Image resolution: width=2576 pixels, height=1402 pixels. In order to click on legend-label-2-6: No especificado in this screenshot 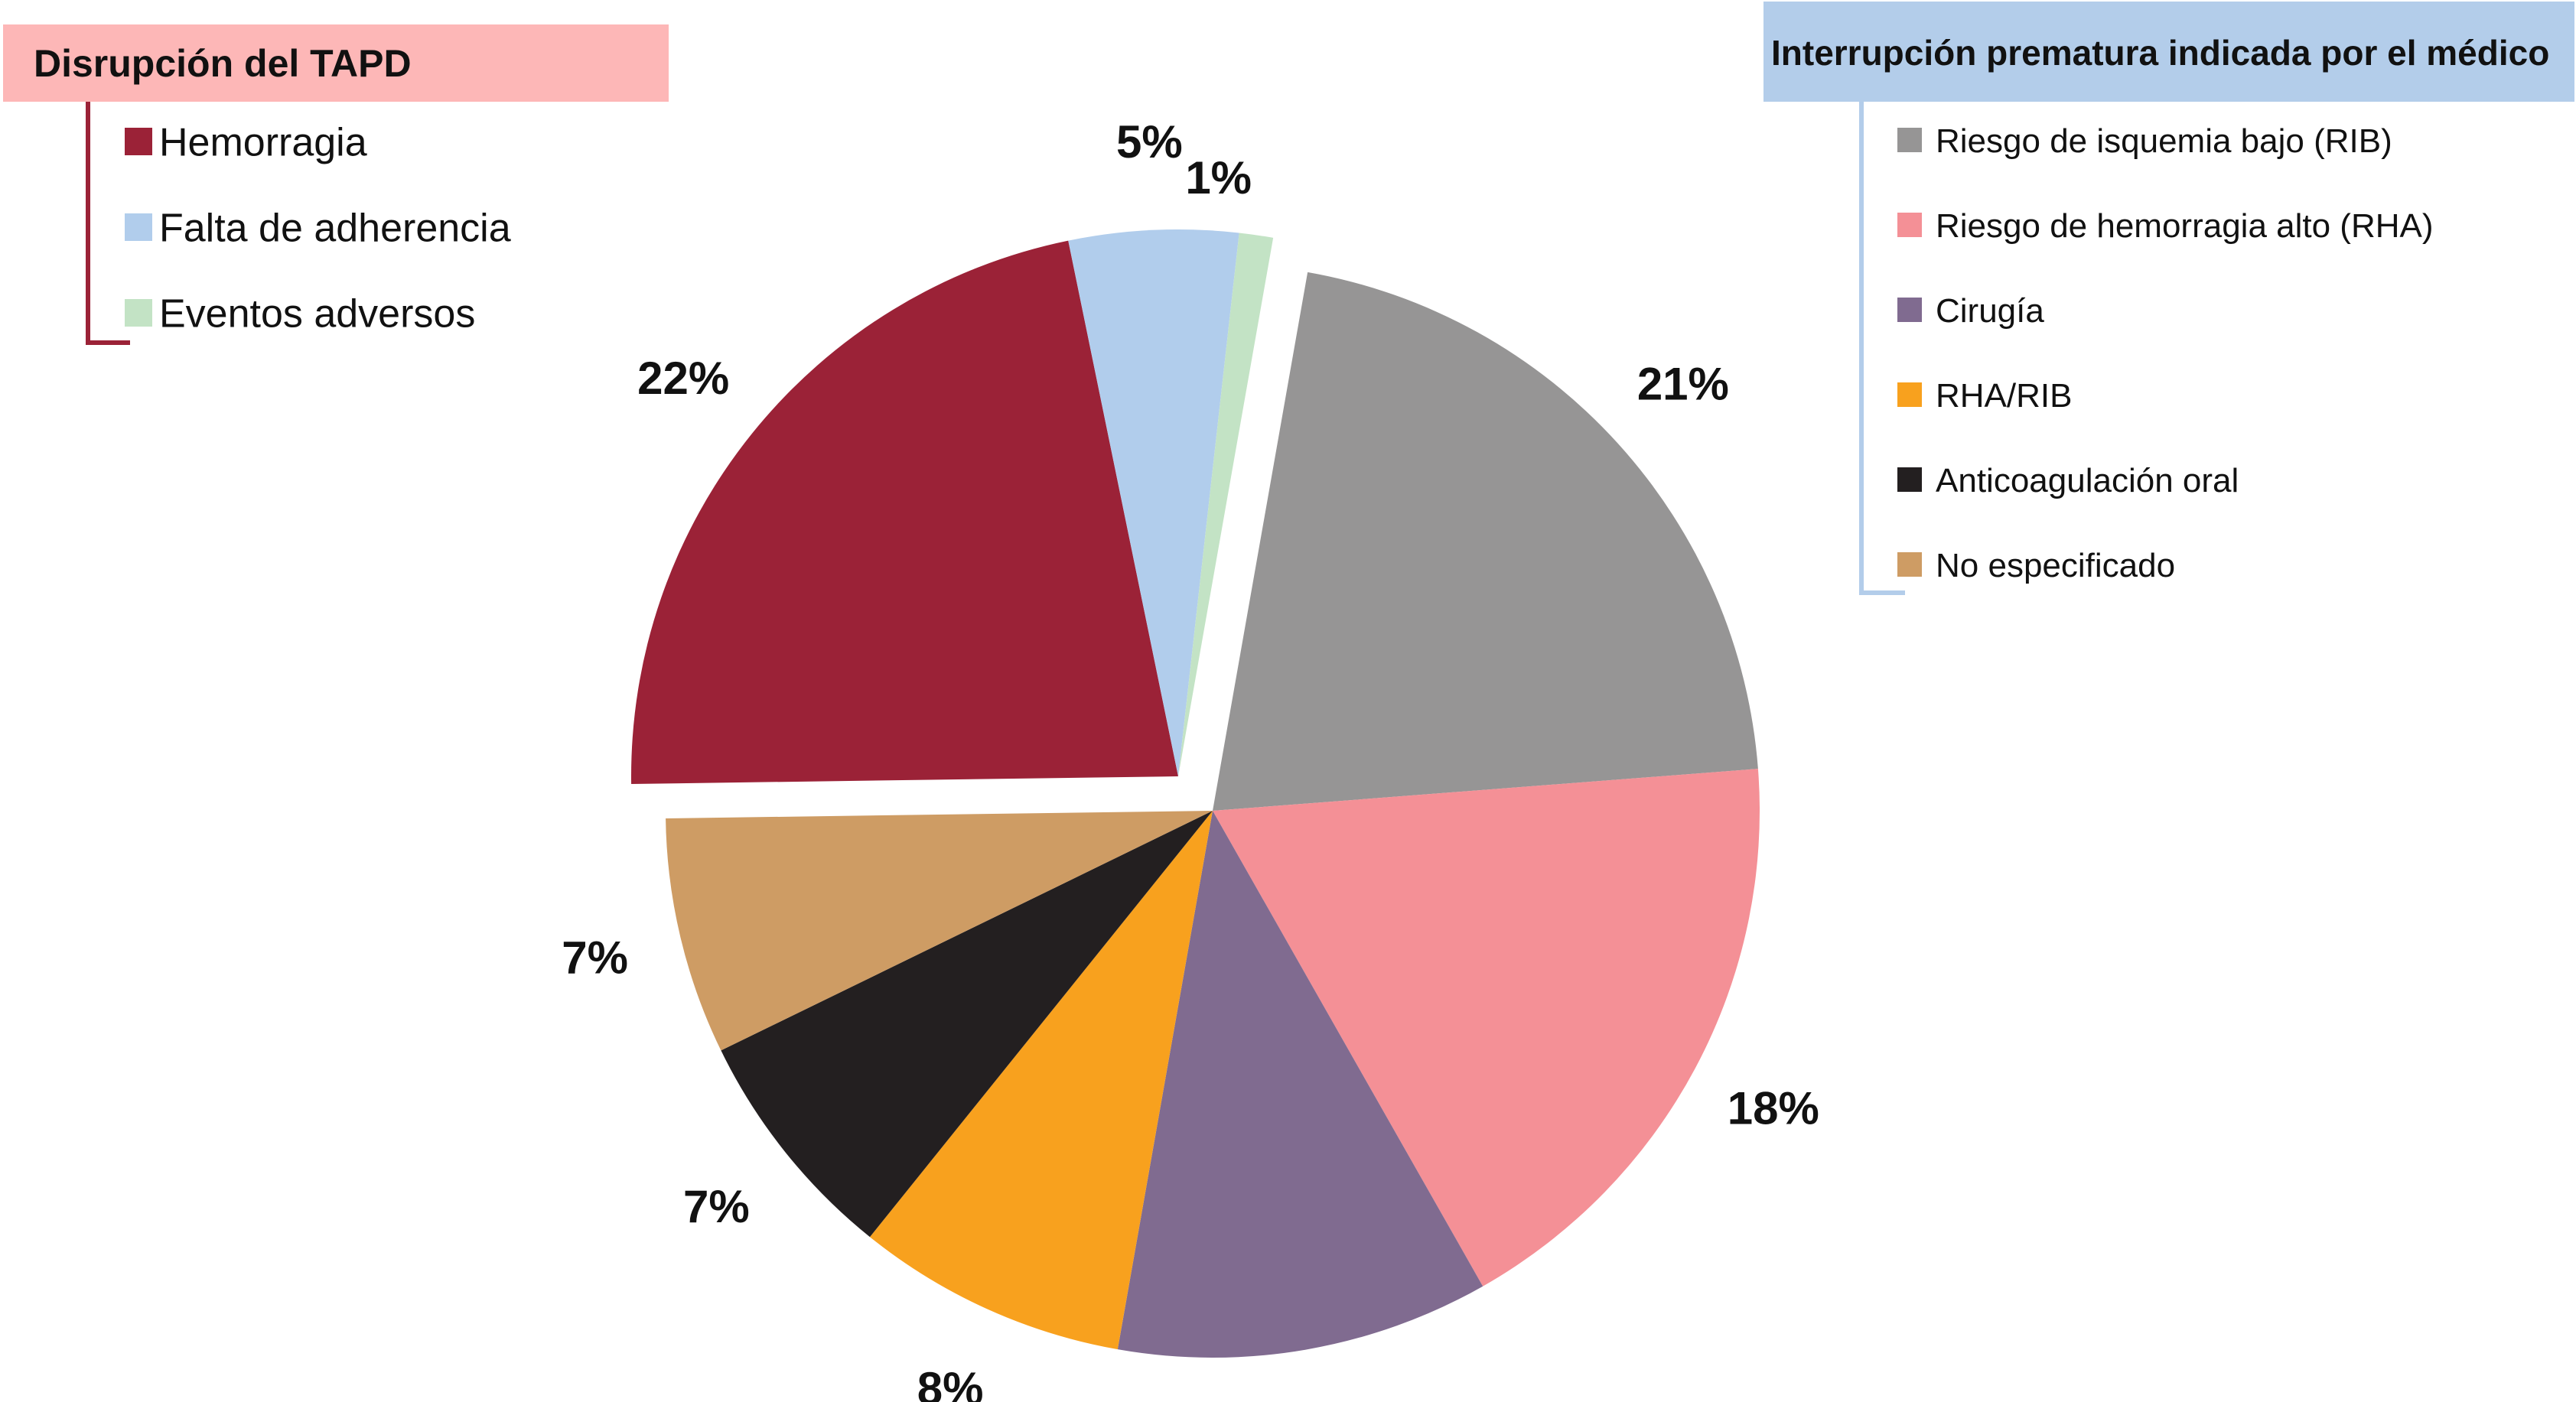, I will do `click(2056, 565)`.